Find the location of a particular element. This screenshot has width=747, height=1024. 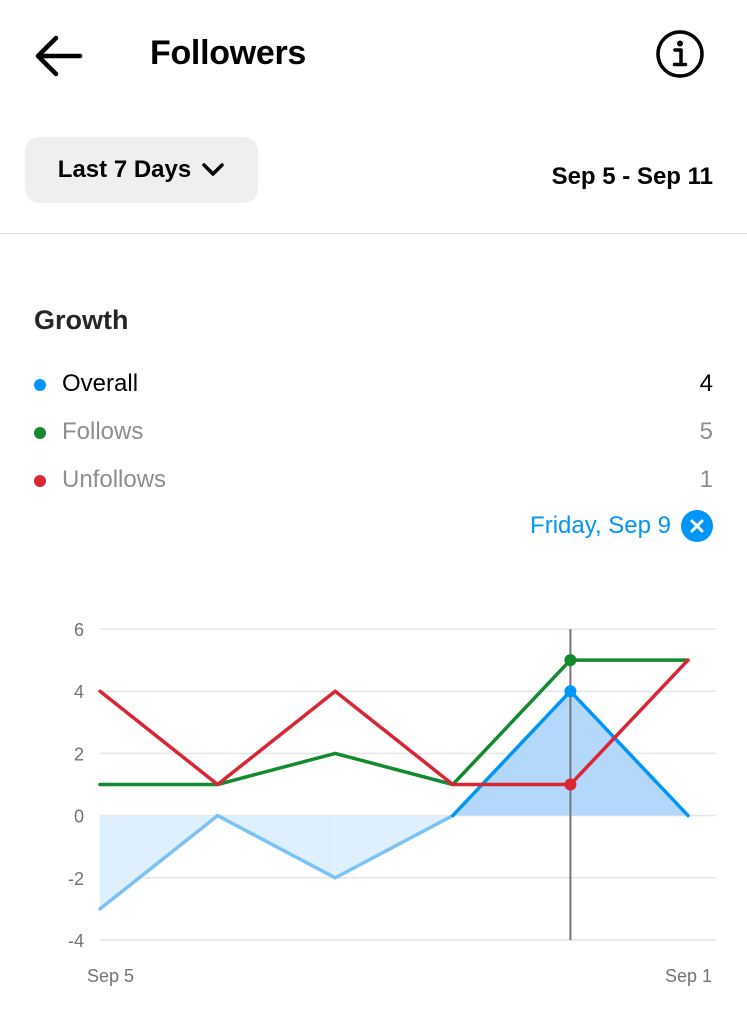

arrow-left-icon is located at coordinates (59, 56).